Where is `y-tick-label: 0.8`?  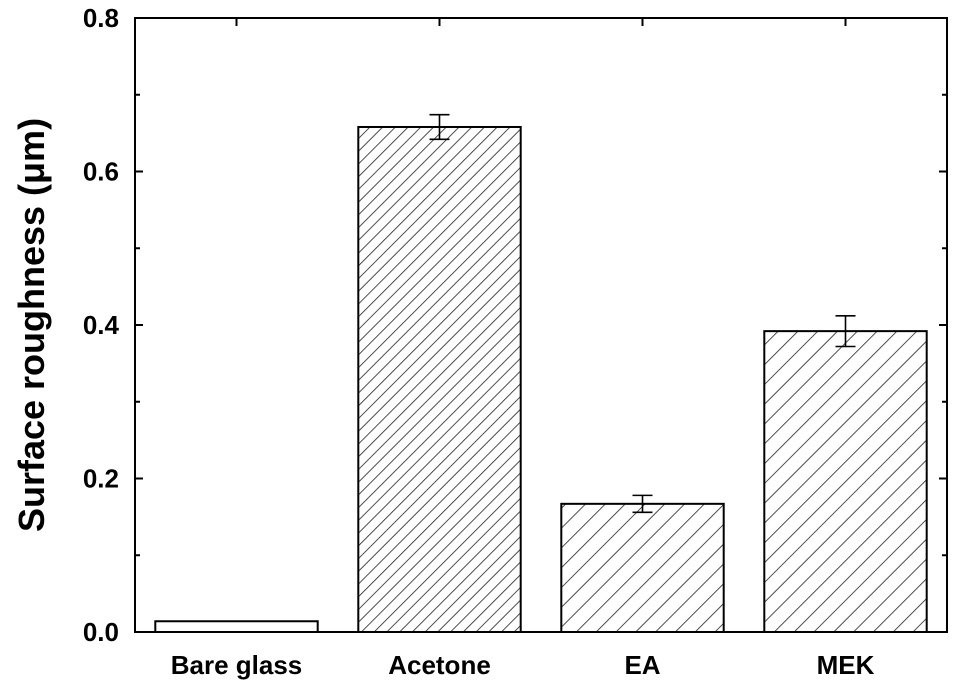 y-tick-label: 0.8 is located at coordinates (101, 18).